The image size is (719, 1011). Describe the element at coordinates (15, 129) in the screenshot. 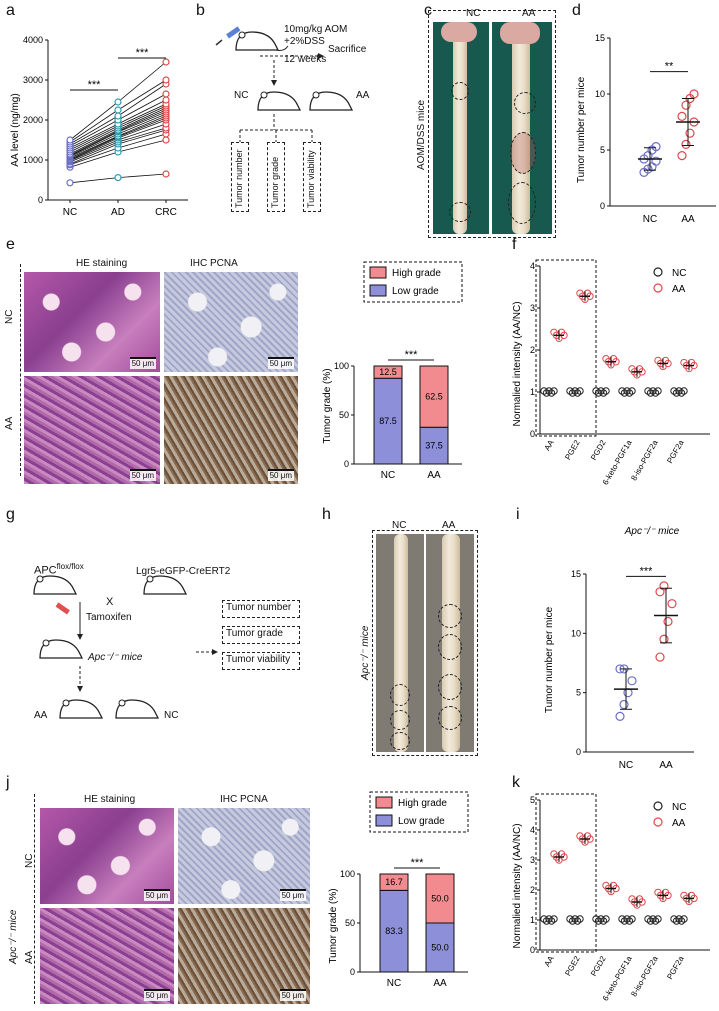

I see `chart-a-ylabel: AA level (ng/mg)` at that location.